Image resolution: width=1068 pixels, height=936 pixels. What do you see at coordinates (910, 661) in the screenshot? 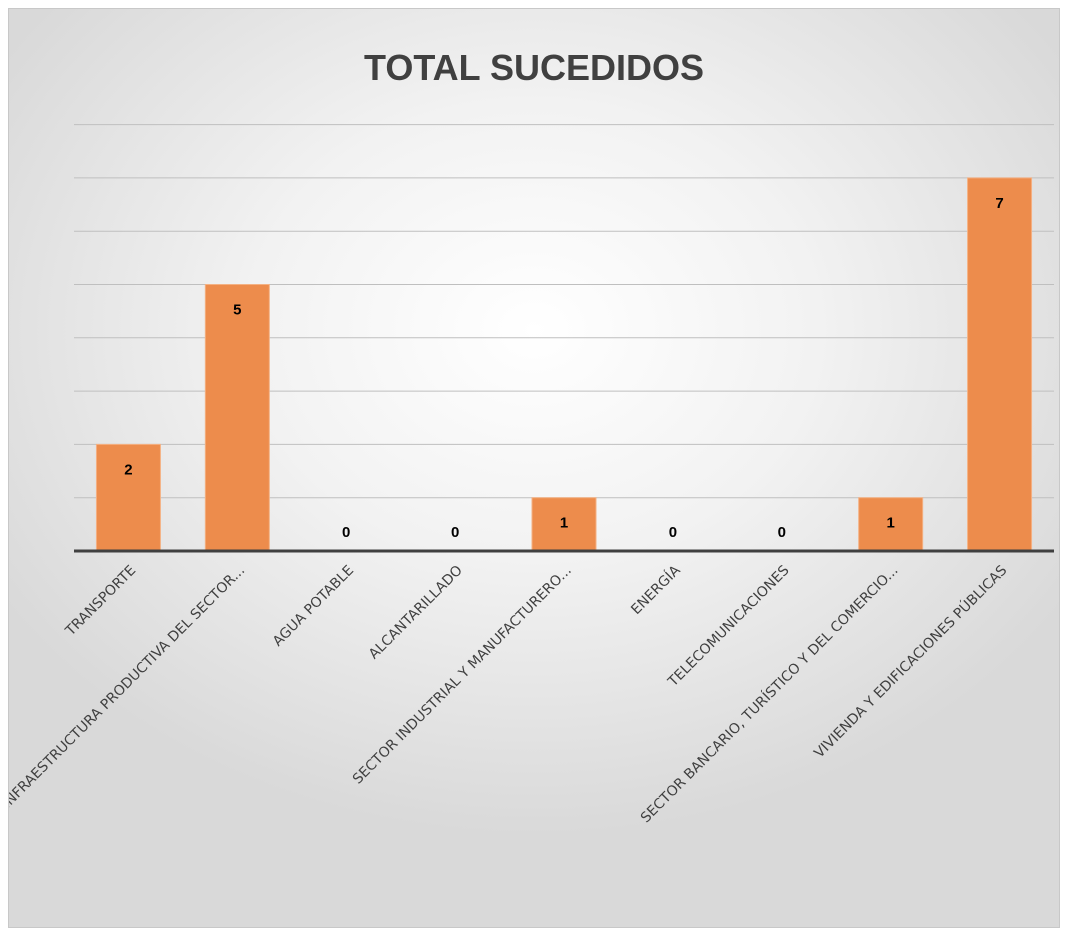
I see `x-tick-label: VIVIENDA Y EDIFICACIONES PÚBLICAS` at bounding box center [910, 661].